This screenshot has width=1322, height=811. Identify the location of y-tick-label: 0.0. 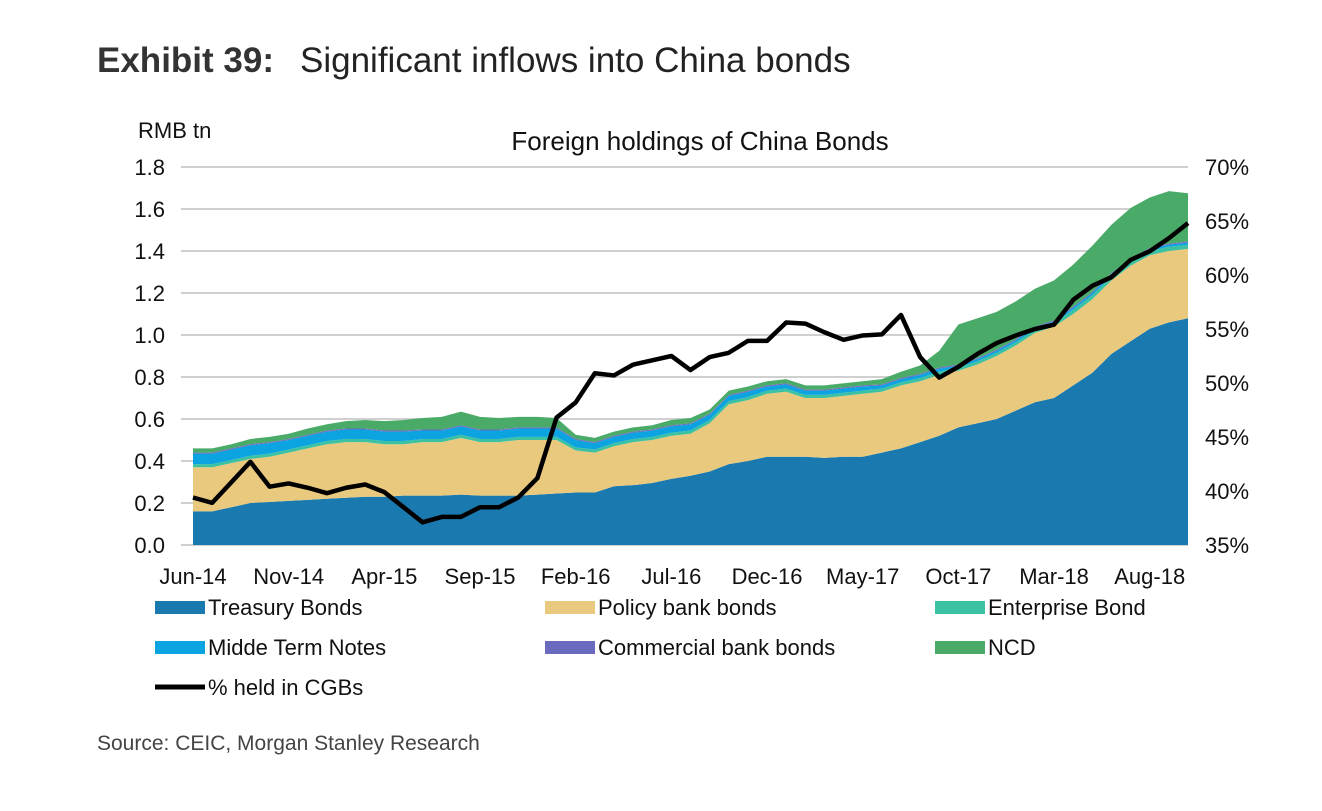
(149, 545).